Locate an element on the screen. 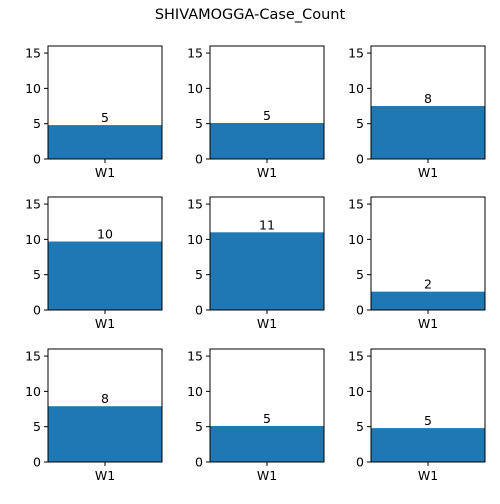  subplot-4: 10 0 5 10 15 W1 is located at coordinates (94, 263).